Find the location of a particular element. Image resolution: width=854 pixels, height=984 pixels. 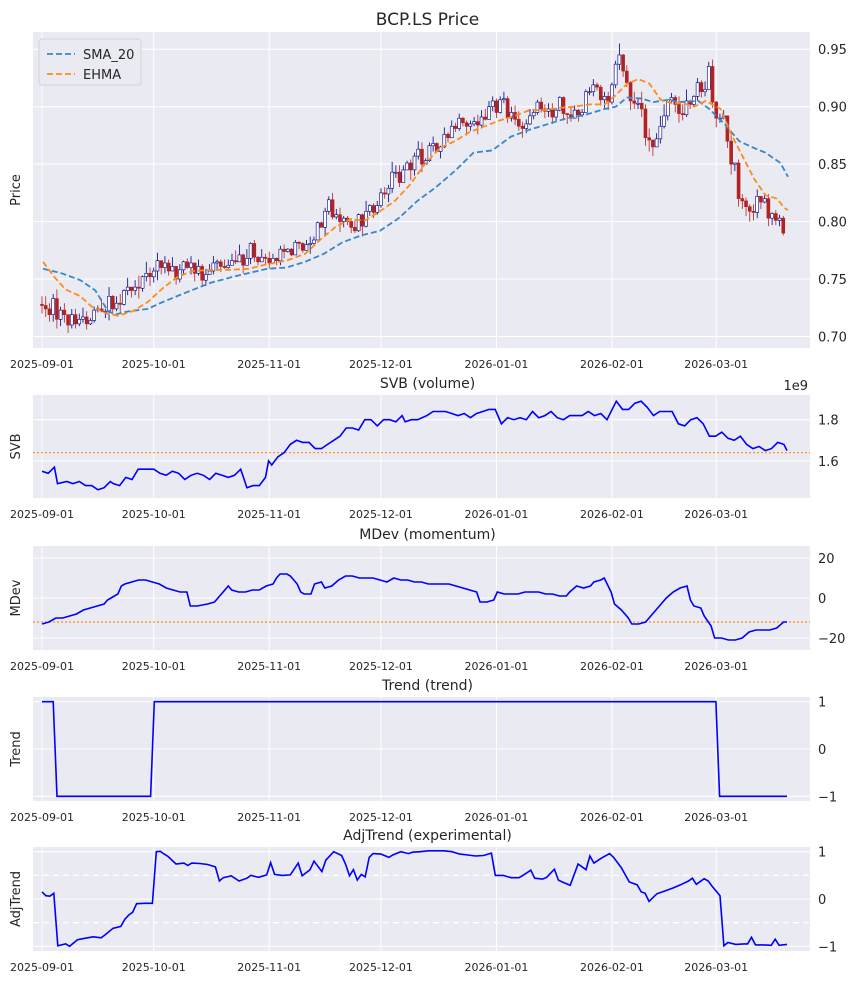

mdev-xtick-label: 2026-01-01 is located at coordinates (496, 666).